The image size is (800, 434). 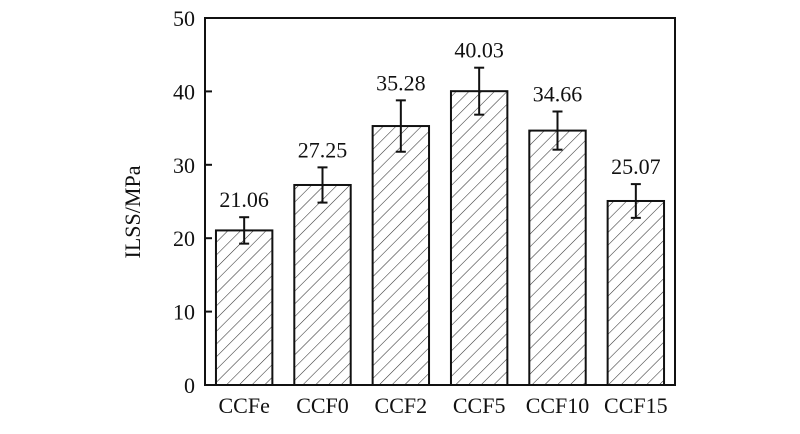 I want to click on y-axis-title: ILSS/MPa, so click(x=132, y=211).